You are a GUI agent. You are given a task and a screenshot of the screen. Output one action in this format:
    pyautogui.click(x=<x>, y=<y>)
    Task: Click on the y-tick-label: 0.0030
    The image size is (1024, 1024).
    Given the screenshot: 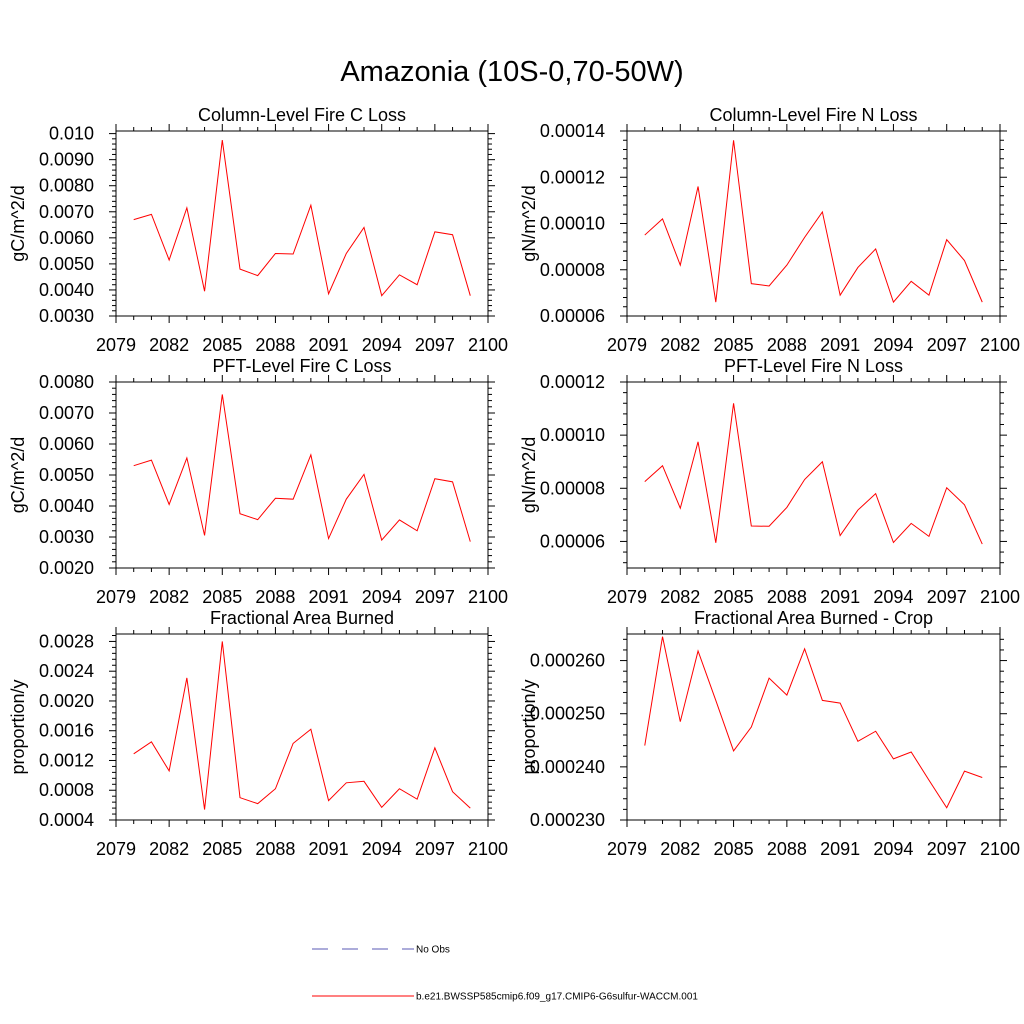 What is the action you would take?
    pyautogui.click(x=66, y=537)
    